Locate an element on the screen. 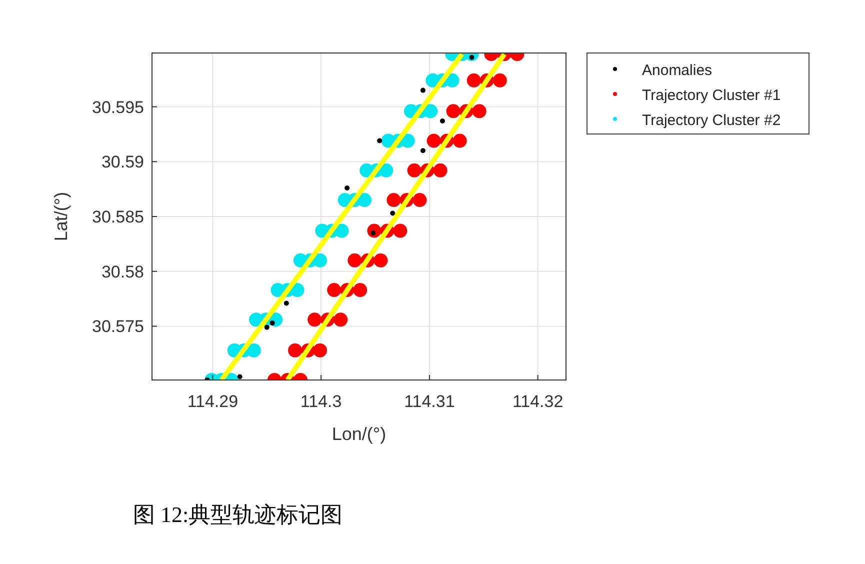 The width and height of the screenshot is (865, 564). legend-label: Trajectory Cluster #1 is located at coordinates (711, 95).